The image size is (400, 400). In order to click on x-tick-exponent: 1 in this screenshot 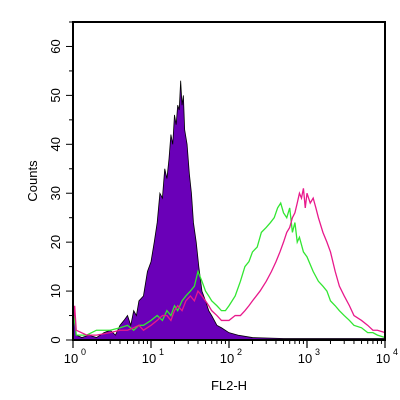, I will do `click(161, 352)`.